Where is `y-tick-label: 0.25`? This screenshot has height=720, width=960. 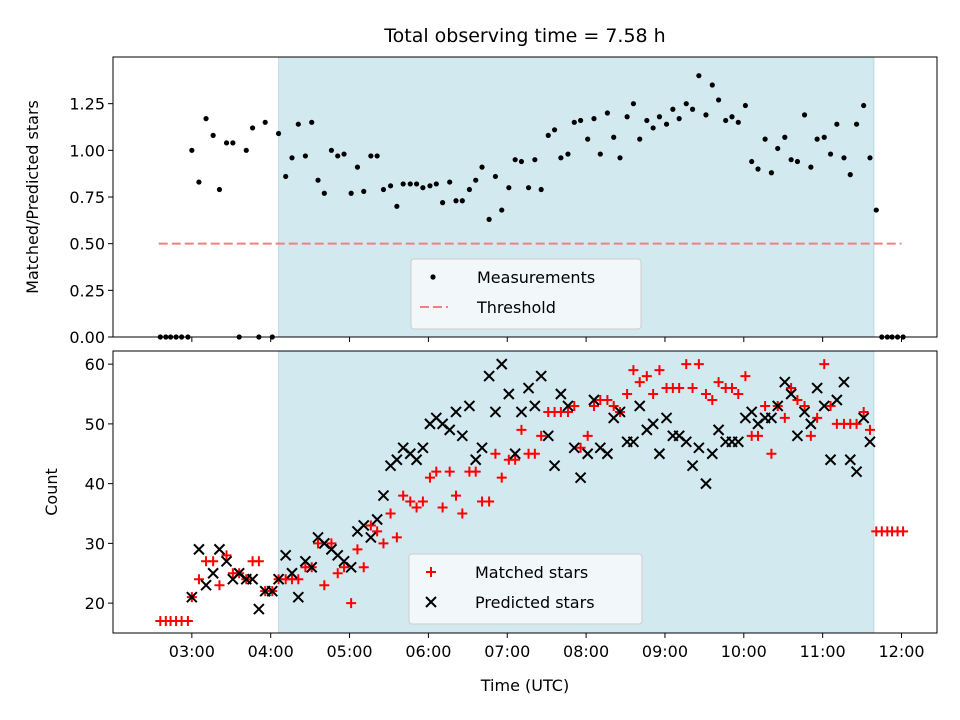 y-tick-label: 0.25 is located at coordinates (87, 290).